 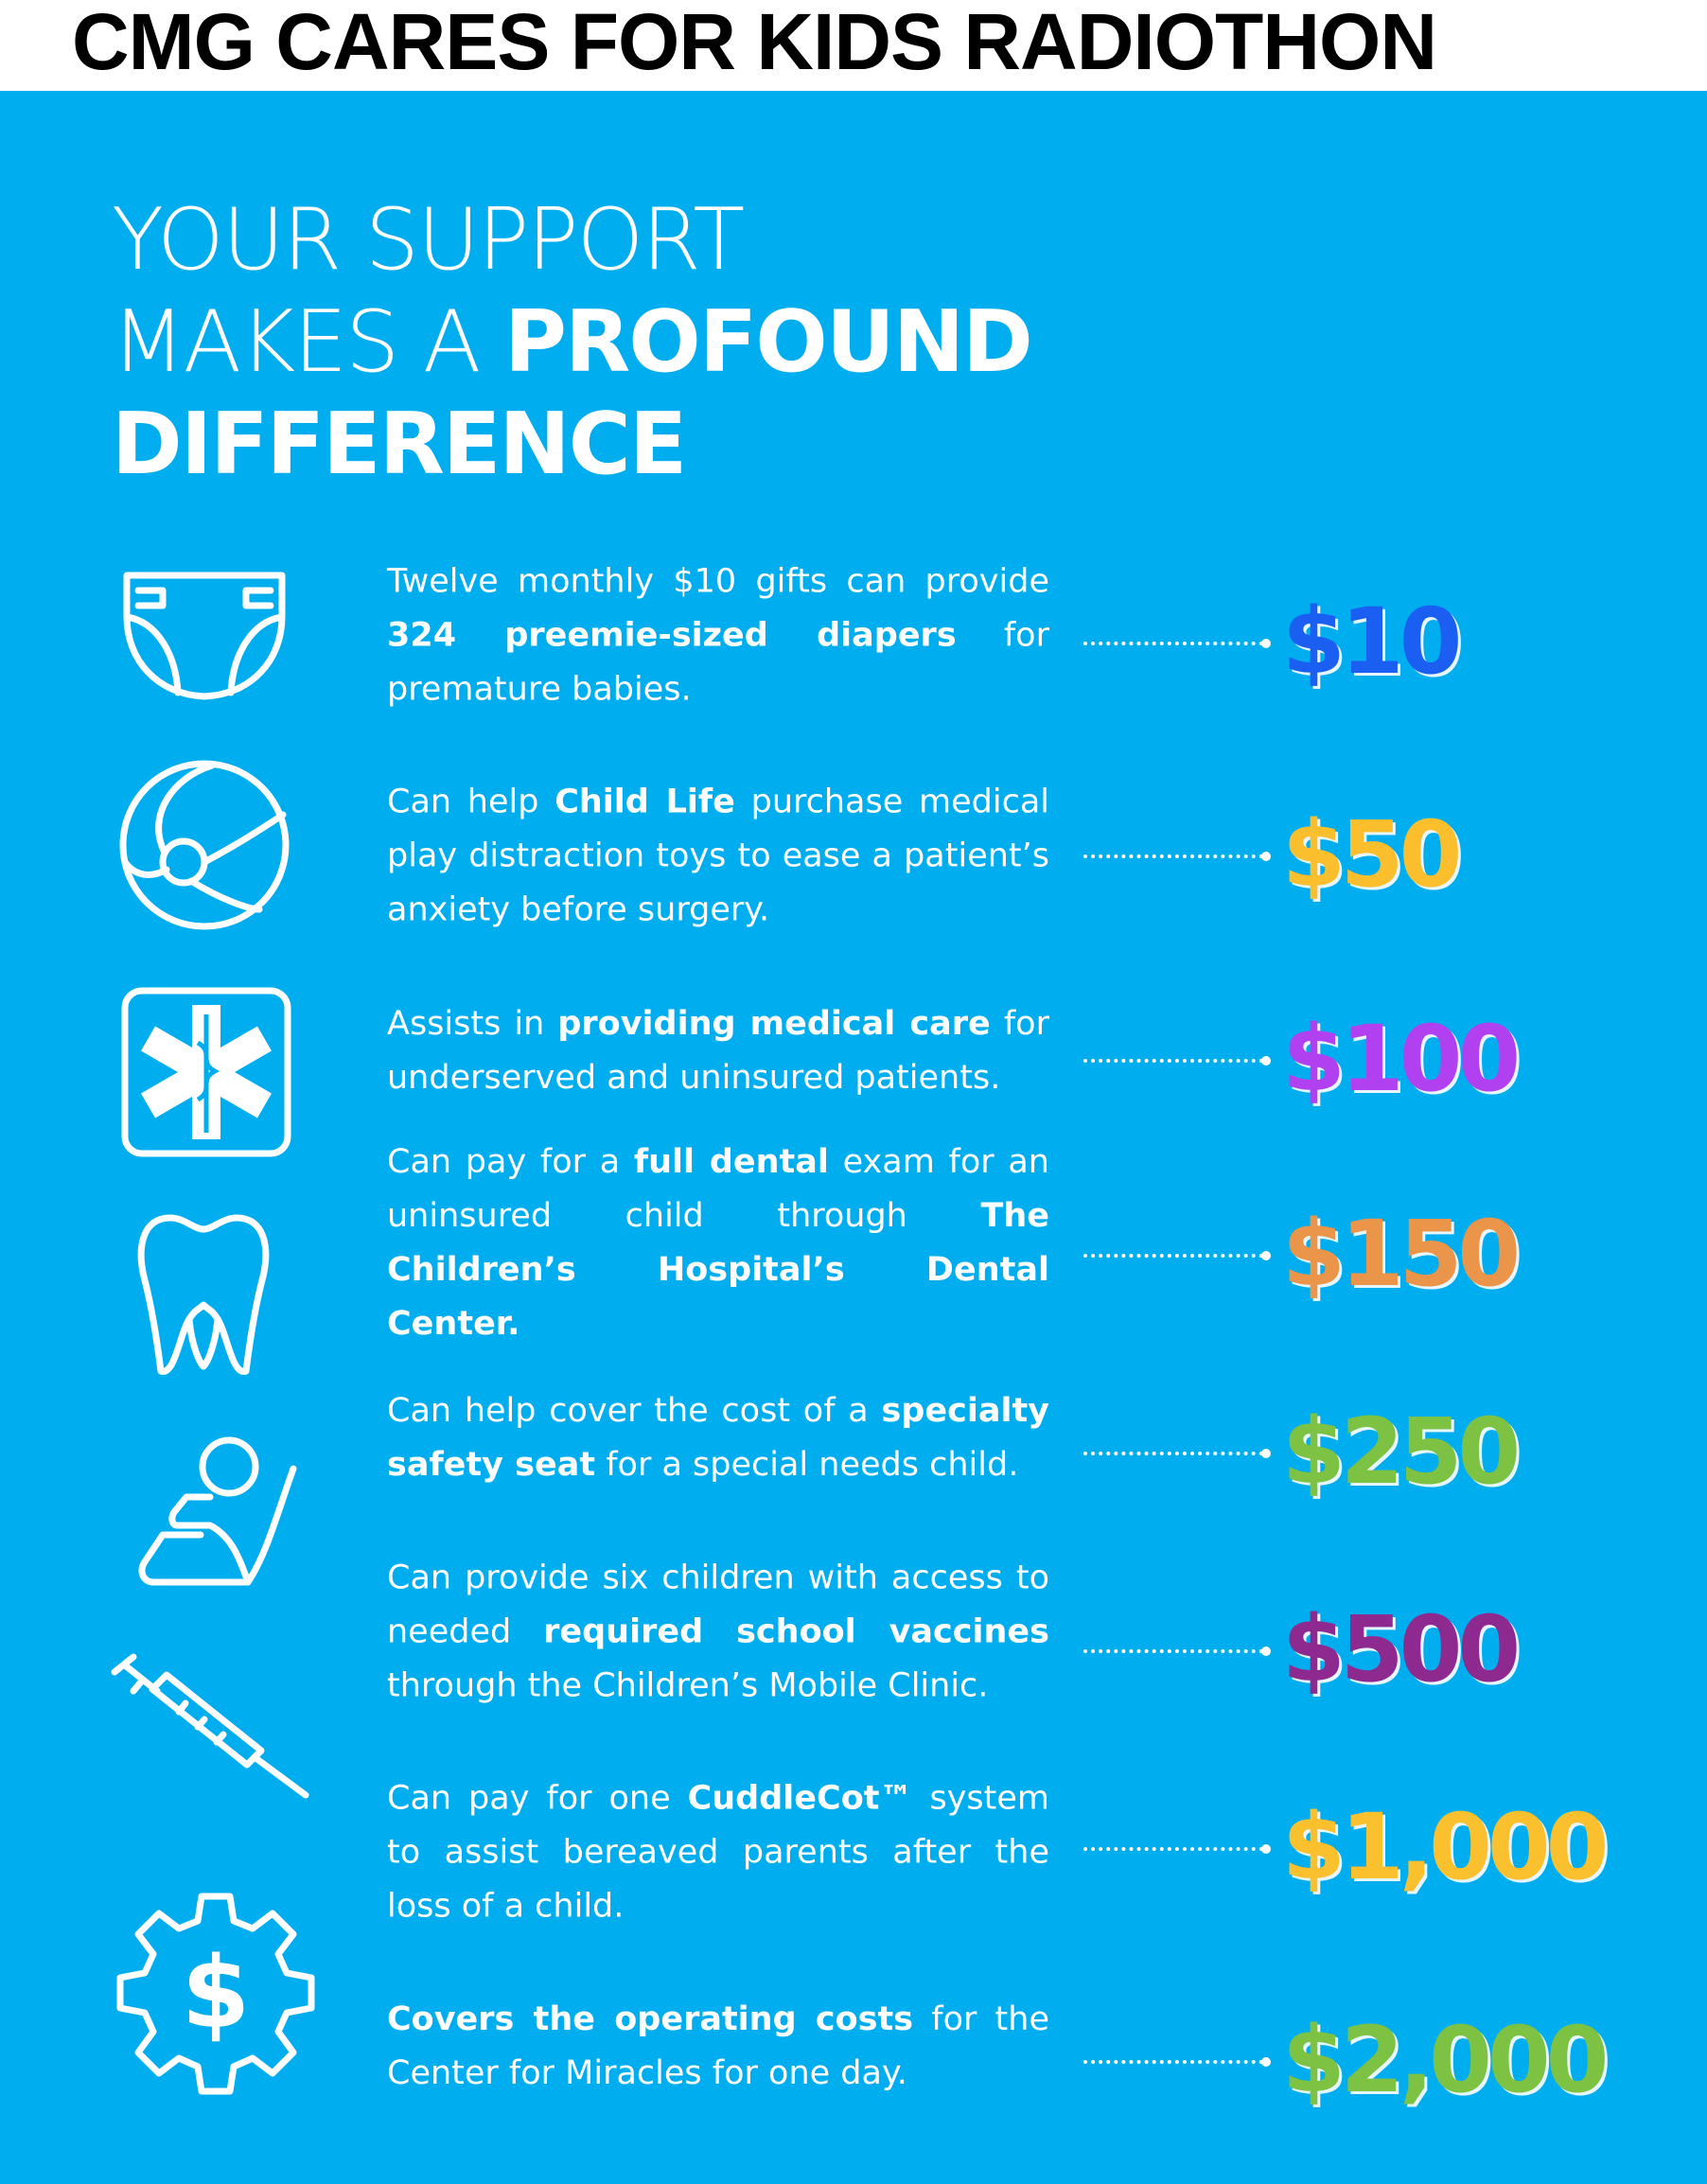 I want to click on headline-line-1: YOUR SUPPORT, so click(x=428, y=240).